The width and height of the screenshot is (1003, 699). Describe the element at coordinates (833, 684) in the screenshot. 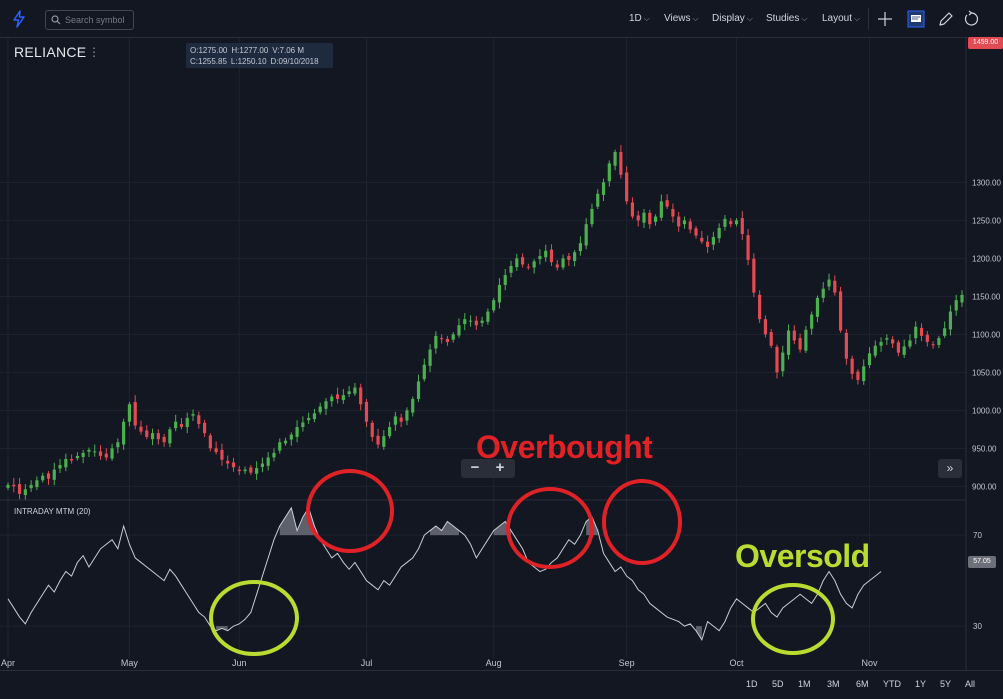

I see `range-3m-button: 3M` at that location.